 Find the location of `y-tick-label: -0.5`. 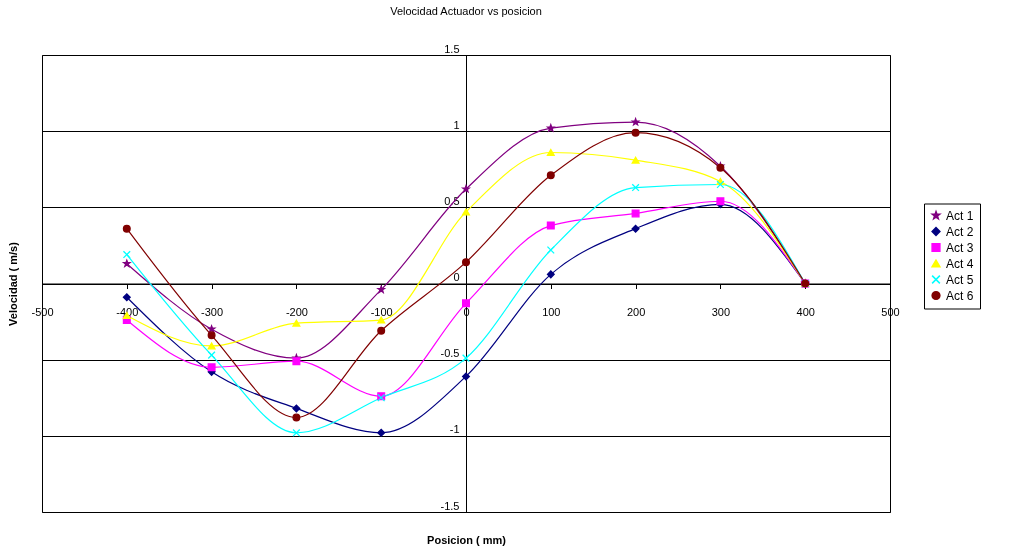

y-tick-label: -0.5 is located at coordinates (450, 353).